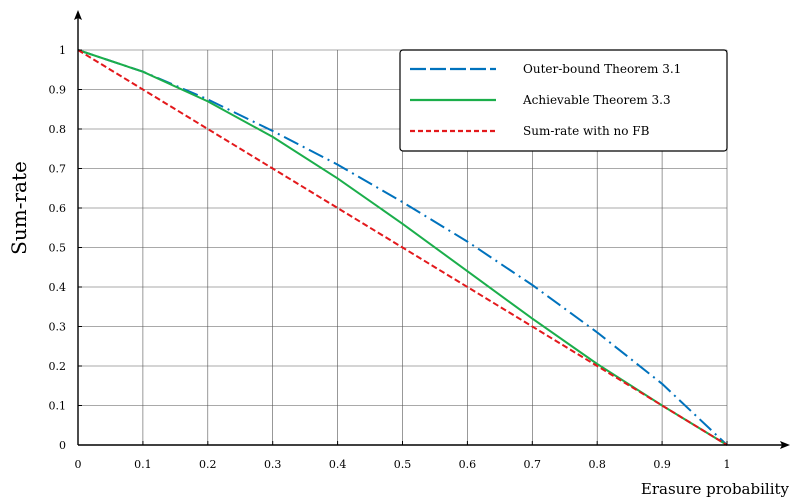  Describe the element at coordinates (58, 248) in the screenshot. I see `y-tick-label: 0.5` at that location.